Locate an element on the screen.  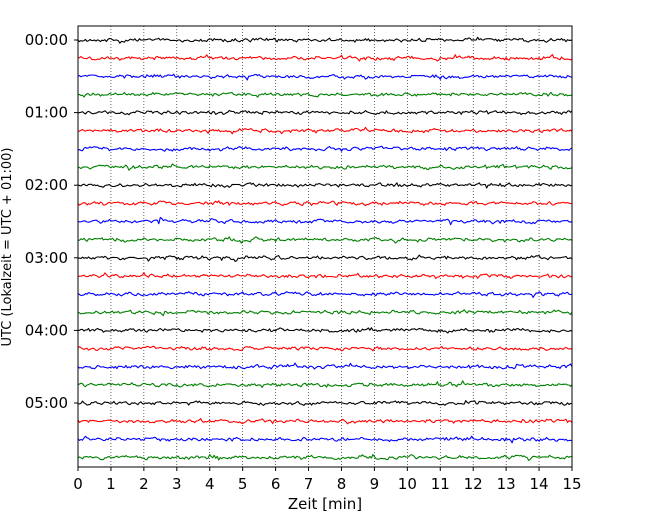
x-tick-label: 8 is located at coordinates (342, 484).